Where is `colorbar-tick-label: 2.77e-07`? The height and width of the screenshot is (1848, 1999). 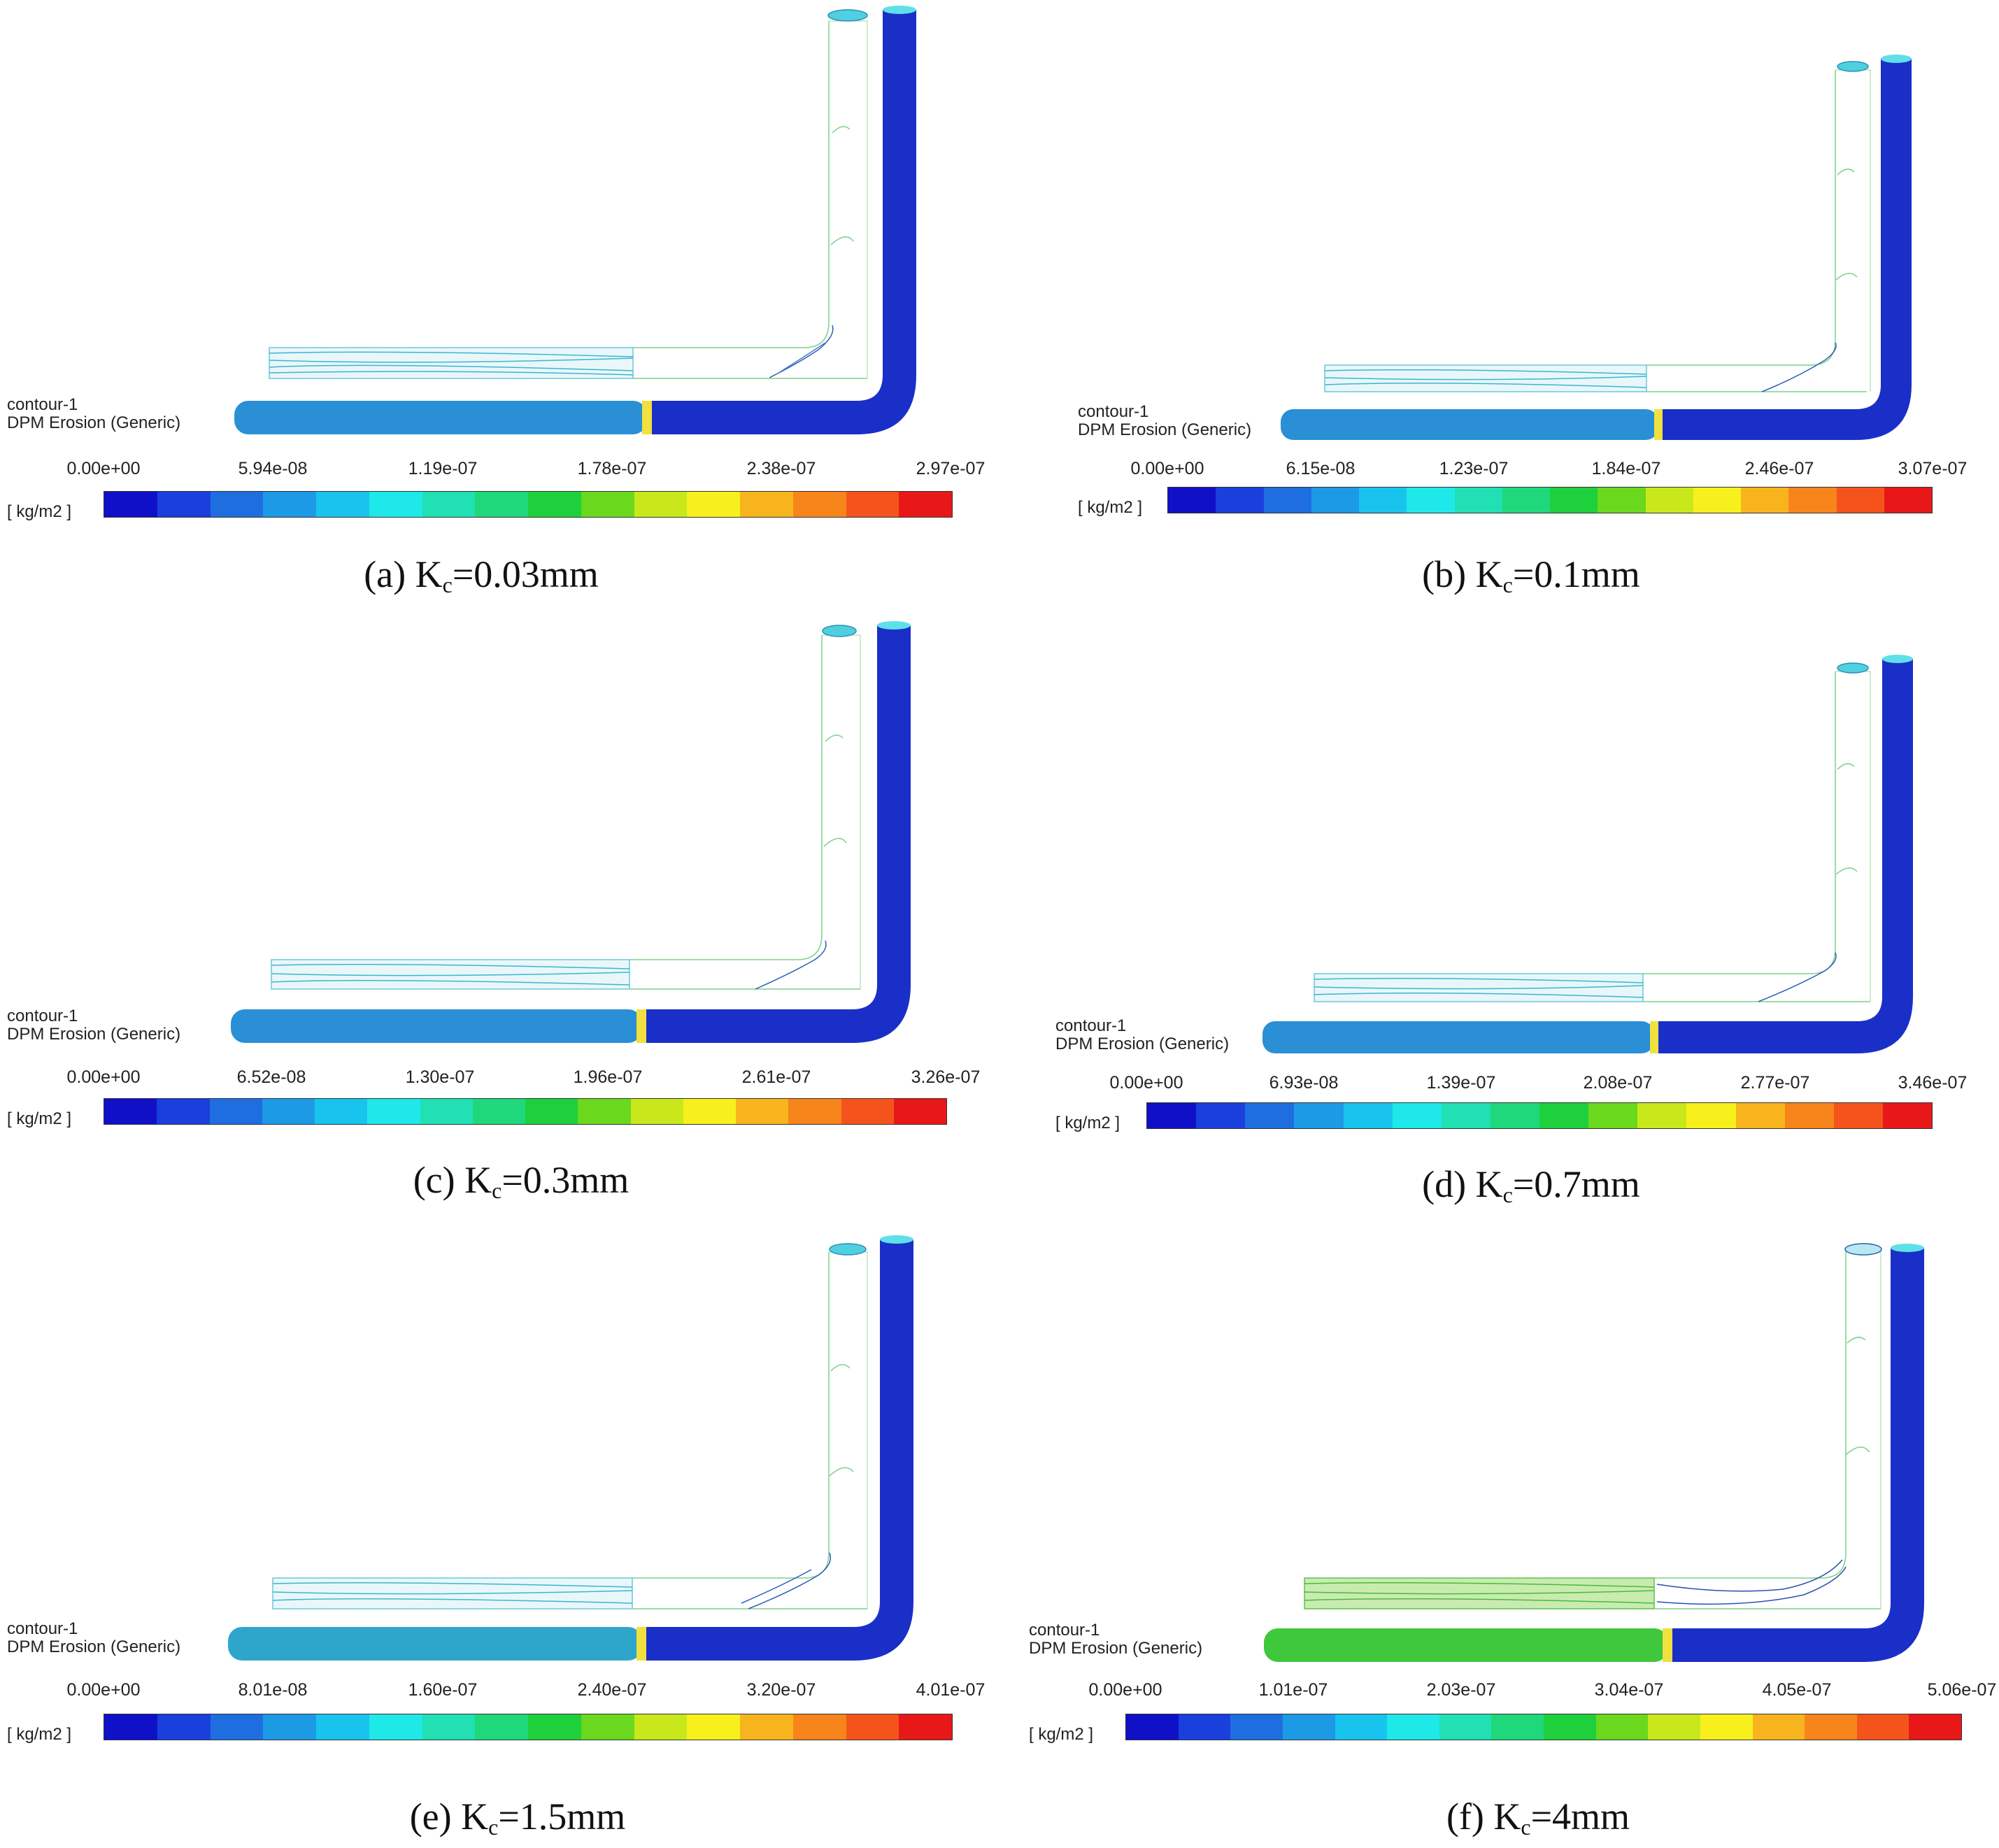
colorbar-tick-label: 2.77e-07 is located at coordinates (1775, 1083).